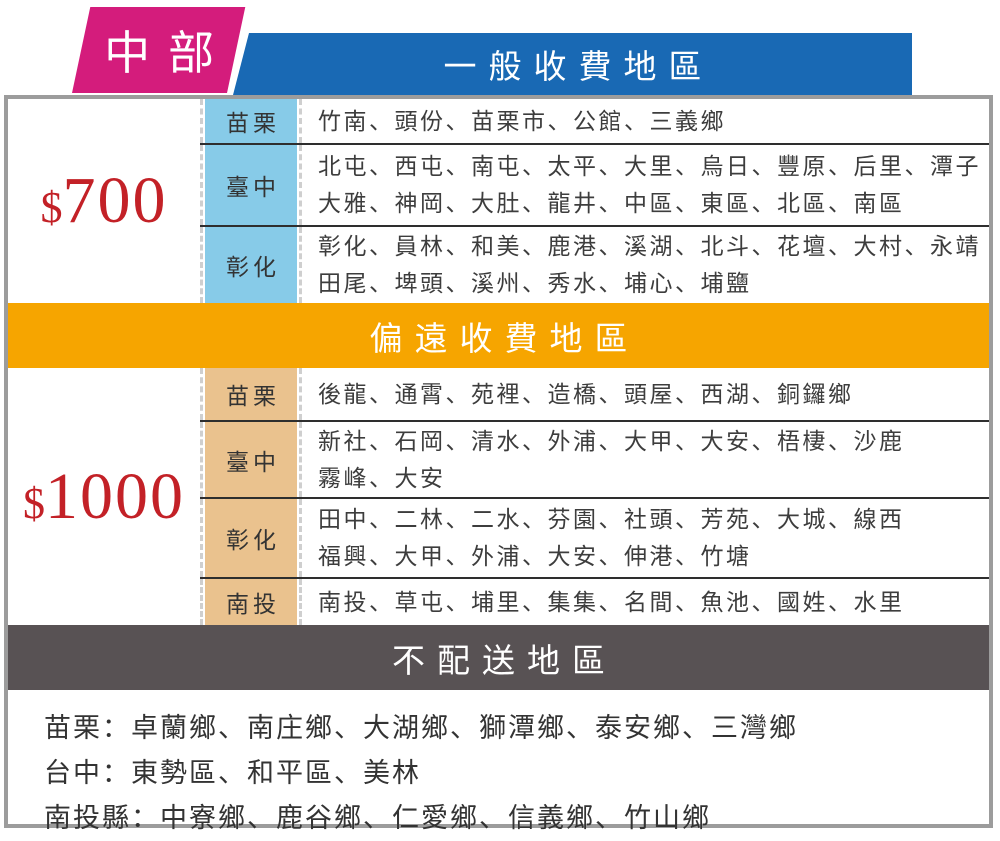  I want to click on district-list: 竹南、頭份、苗栗市、公館、三義鄉, so click(522, 121).